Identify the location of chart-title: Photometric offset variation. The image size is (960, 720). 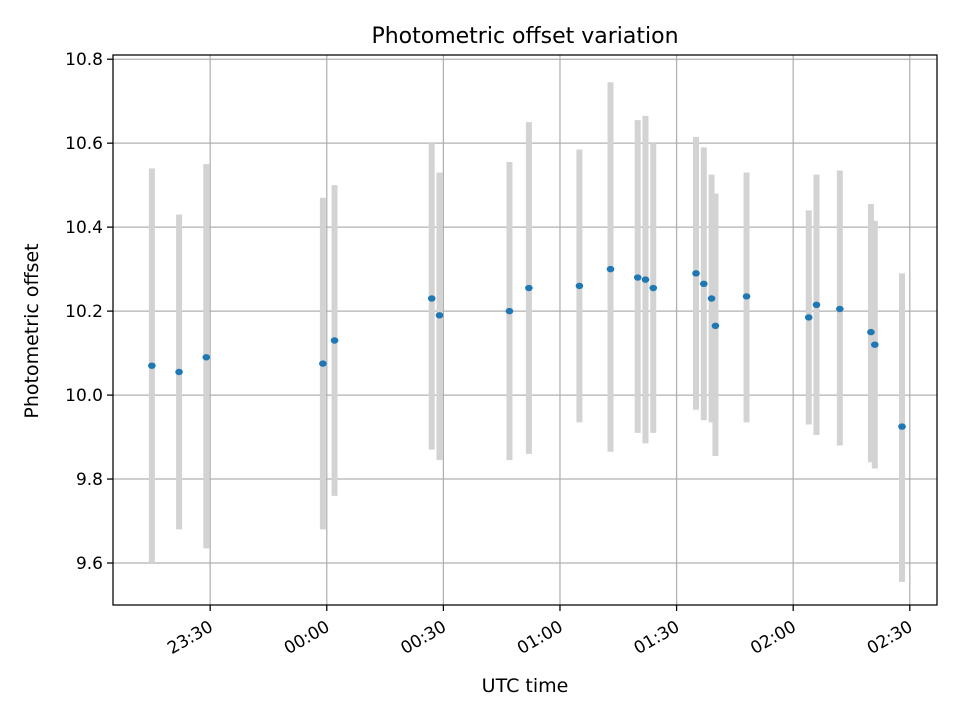
(524, 36).